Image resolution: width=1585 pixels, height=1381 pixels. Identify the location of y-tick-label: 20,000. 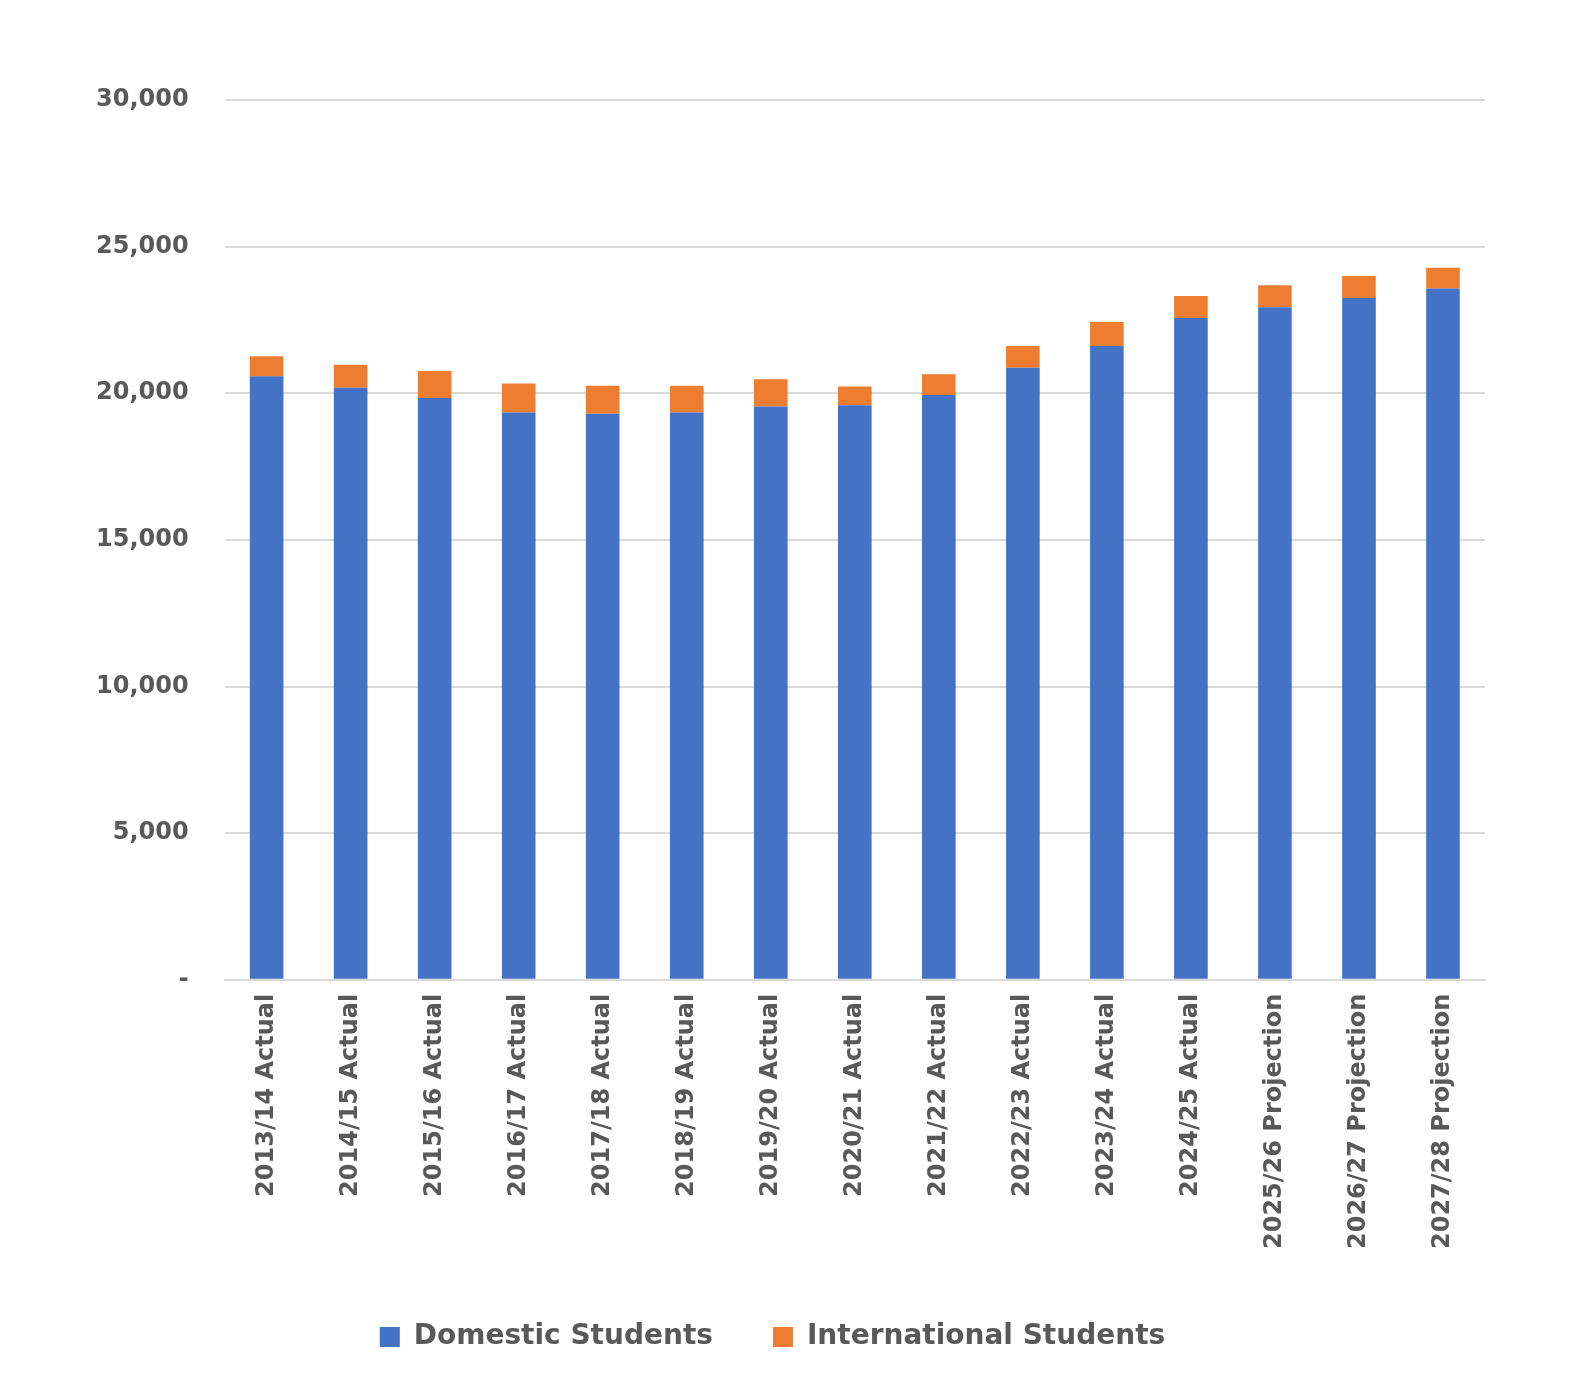
(142, 391).